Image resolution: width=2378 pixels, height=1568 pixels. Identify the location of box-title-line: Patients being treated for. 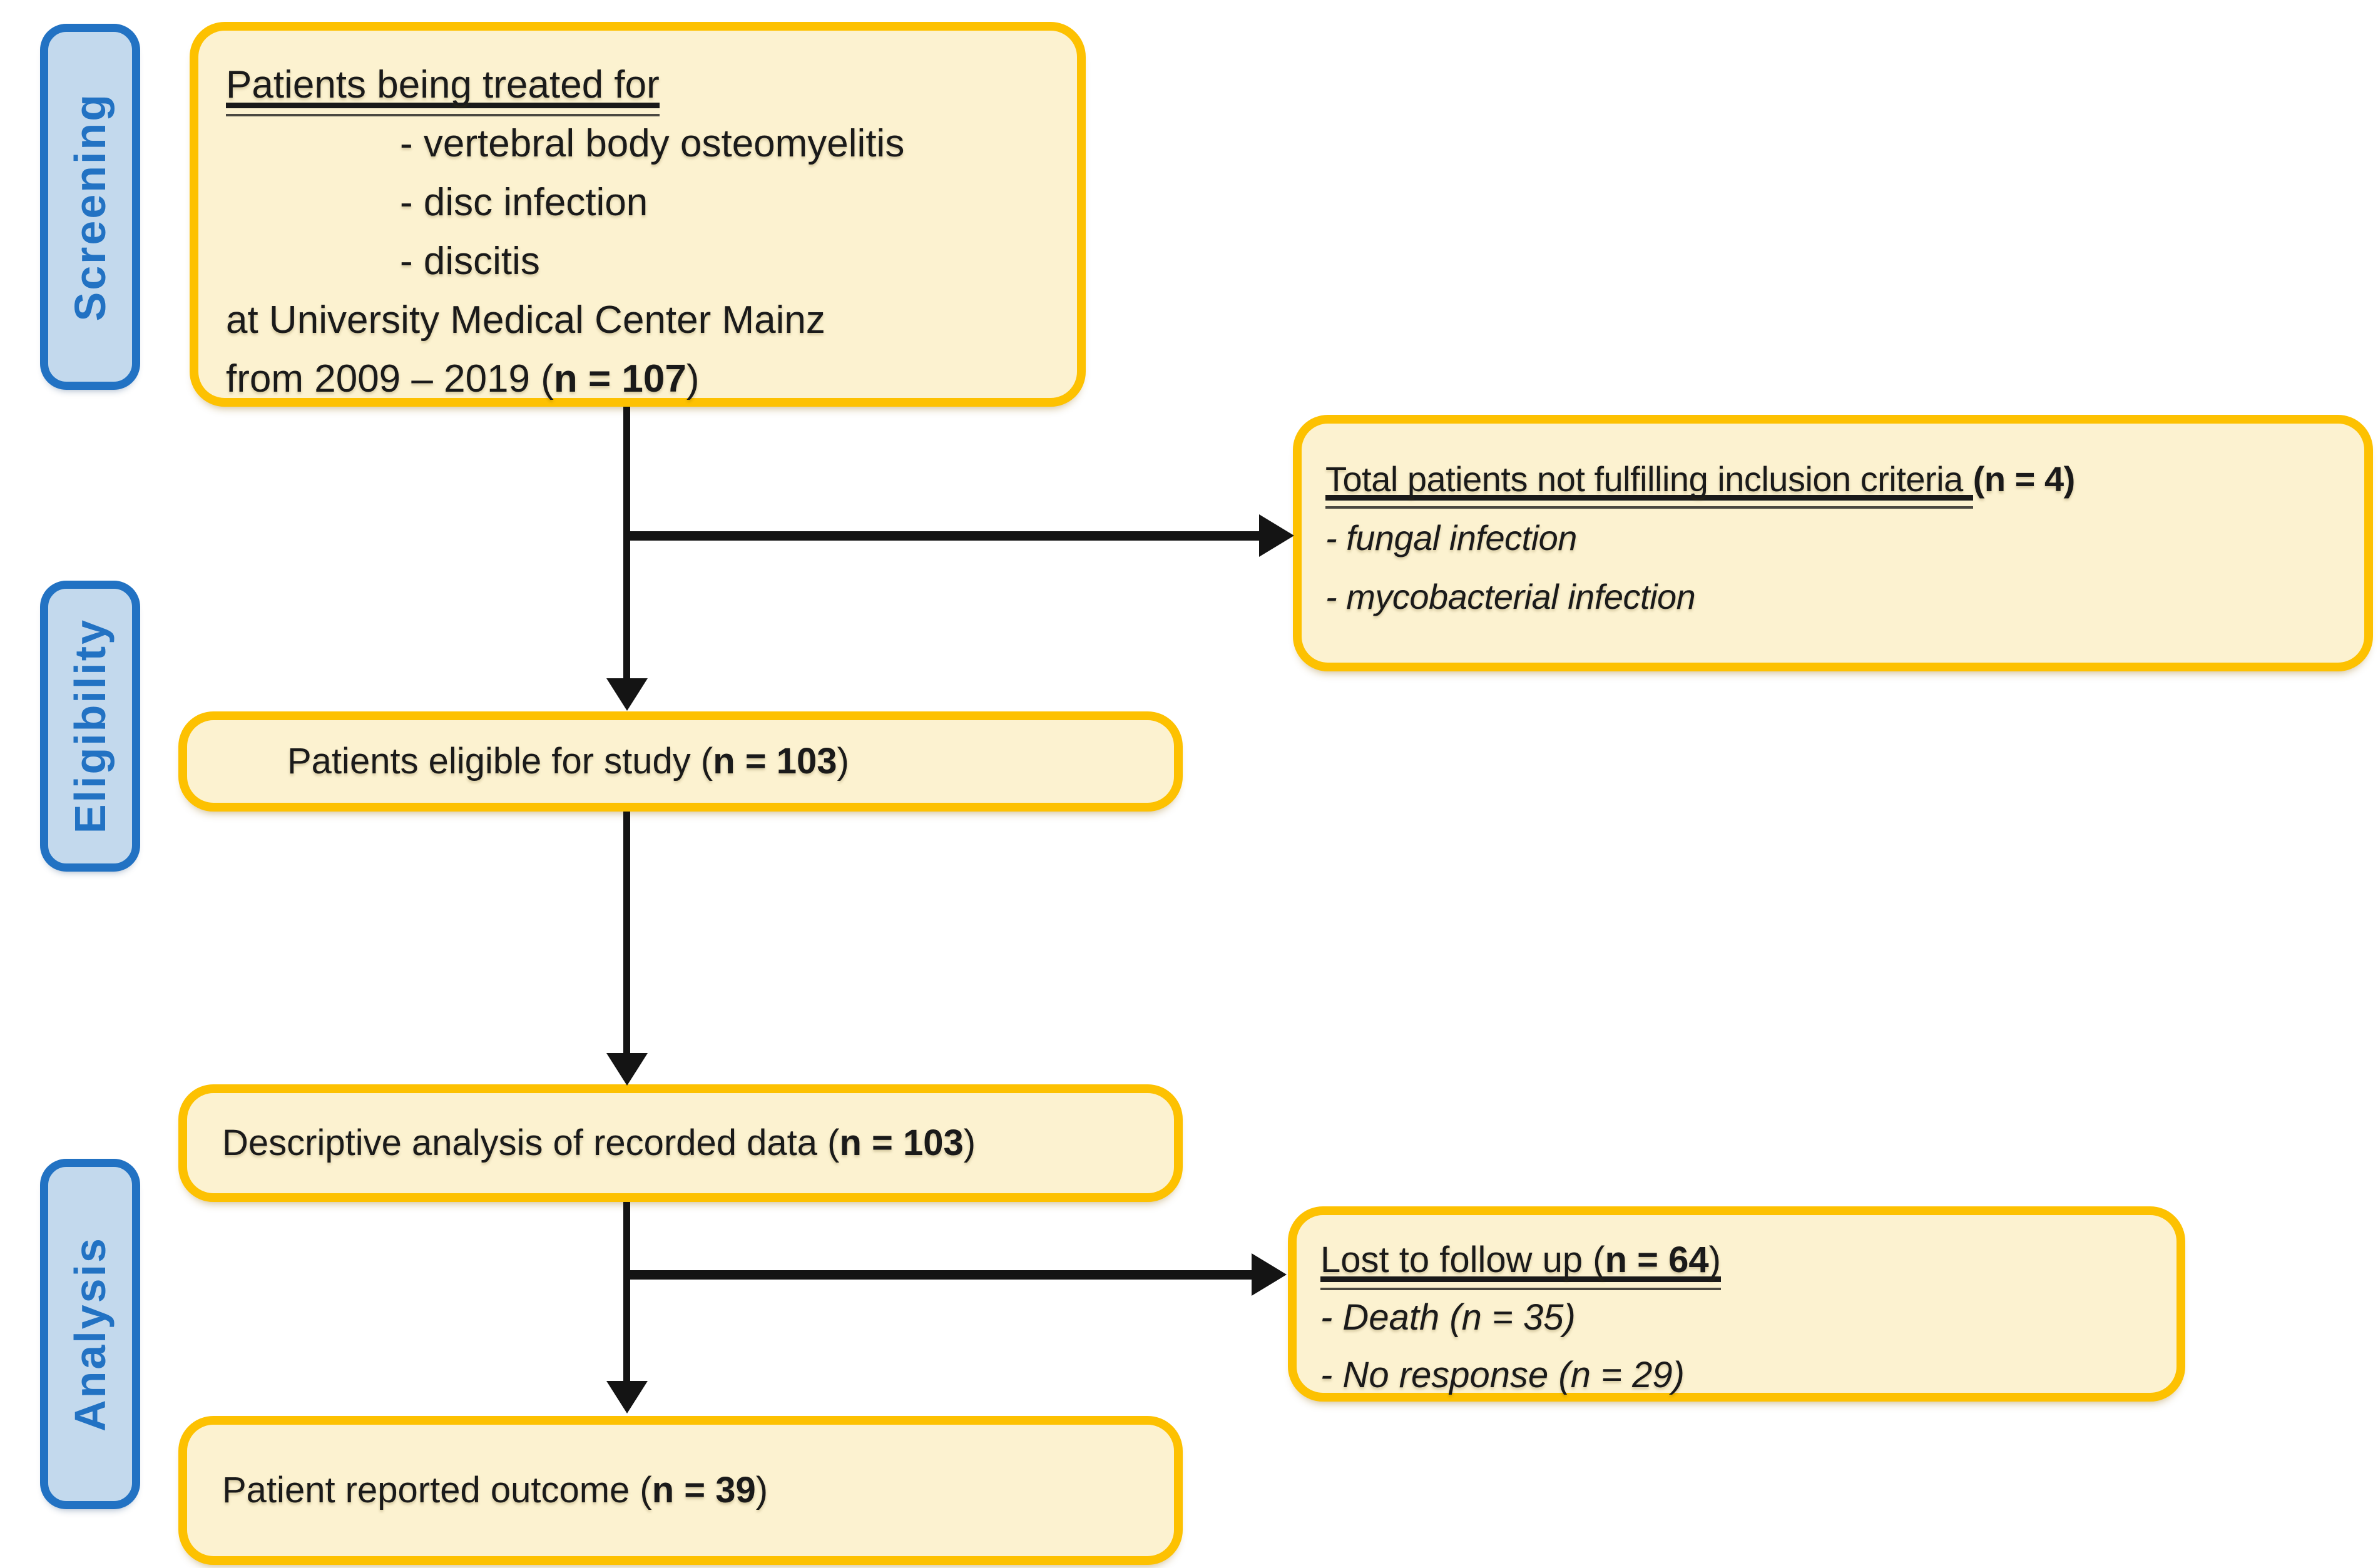
(643, 86).